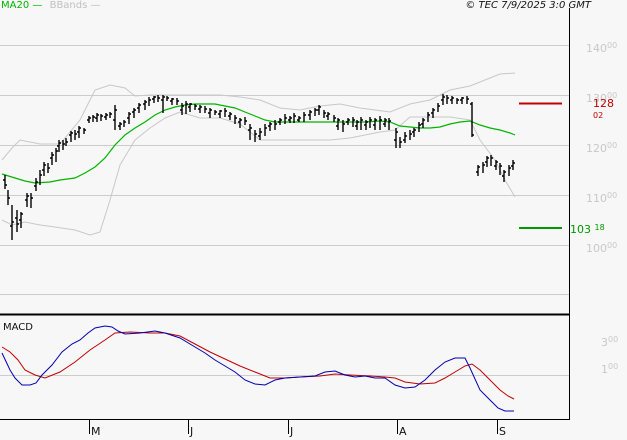  I want to click on resistance-label: 128 02, so click(603, 109).